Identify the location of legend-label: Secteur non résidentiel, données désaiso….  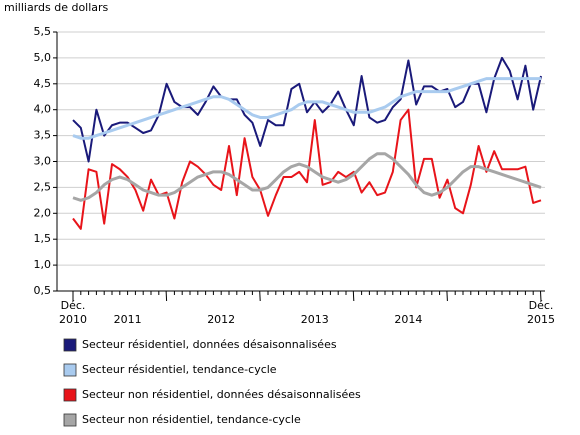
(221, 394).